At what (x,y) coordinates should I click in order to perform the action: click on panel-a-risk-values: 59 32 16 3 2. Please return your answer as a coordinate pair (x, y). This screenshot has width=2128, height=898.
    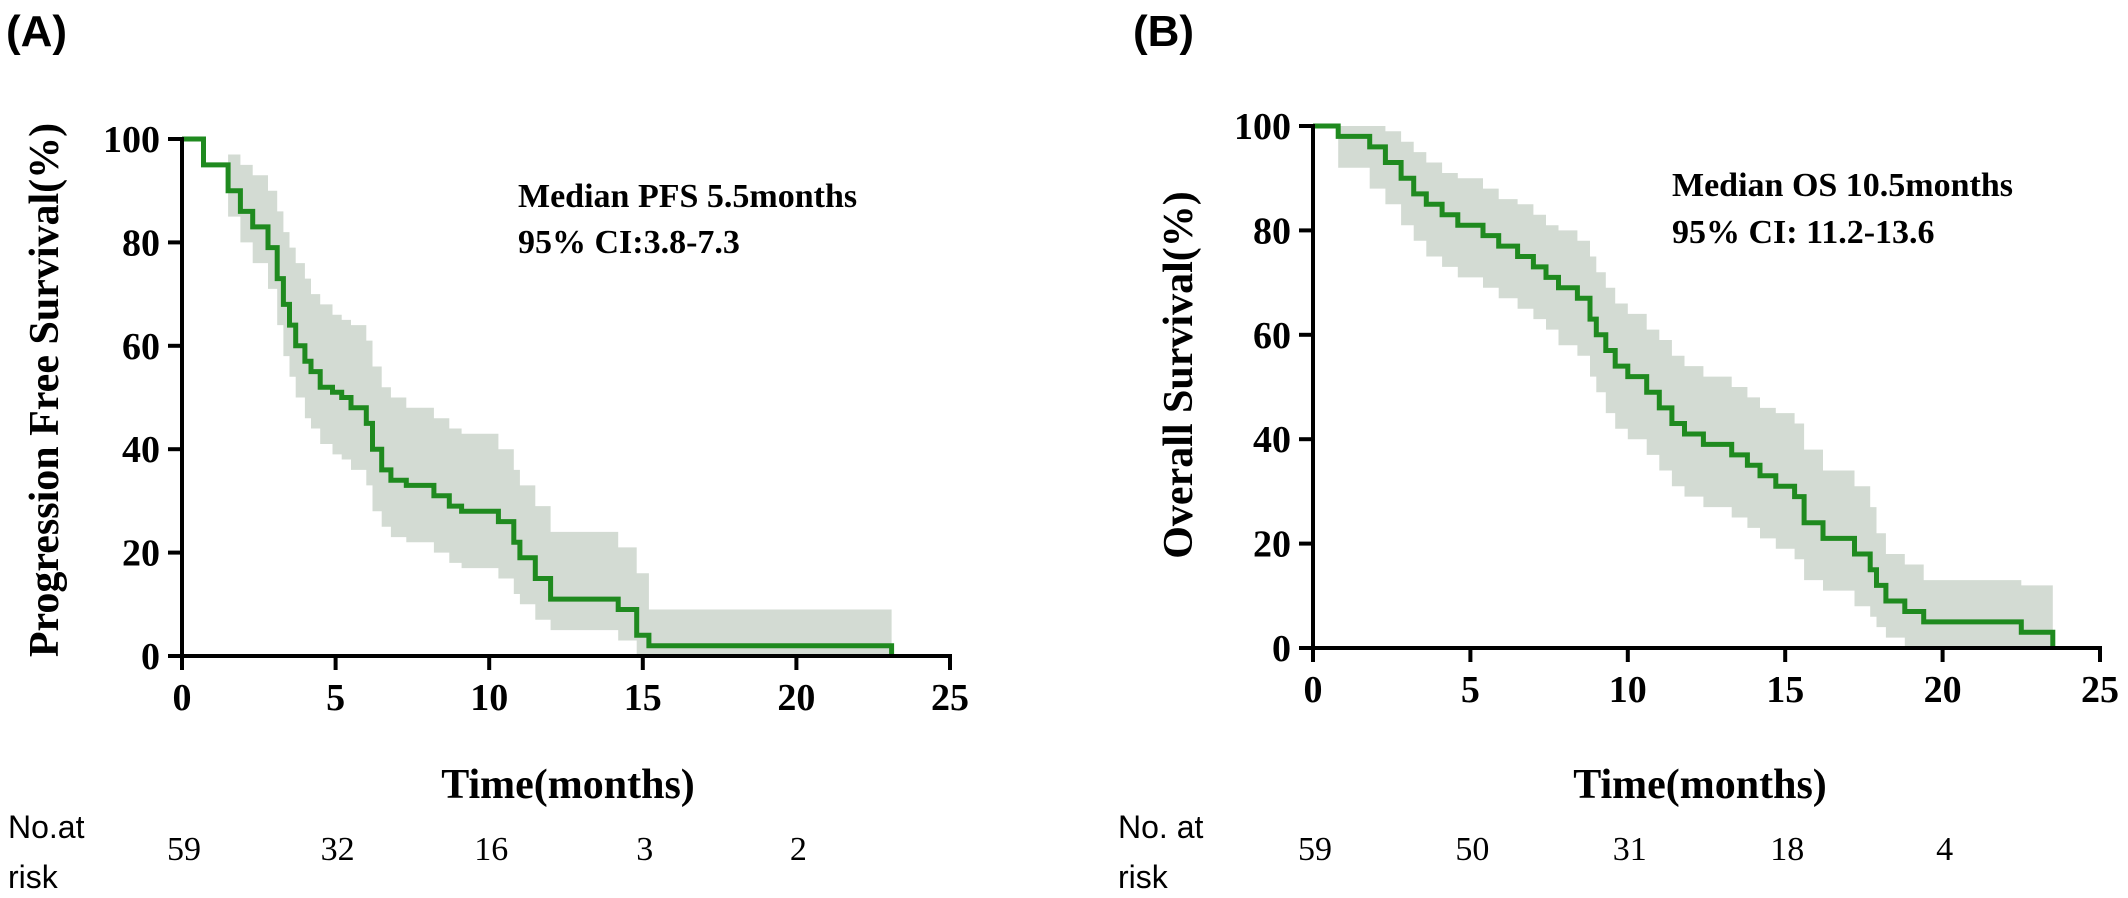
    Looking at the image, I should click on (487, 849).